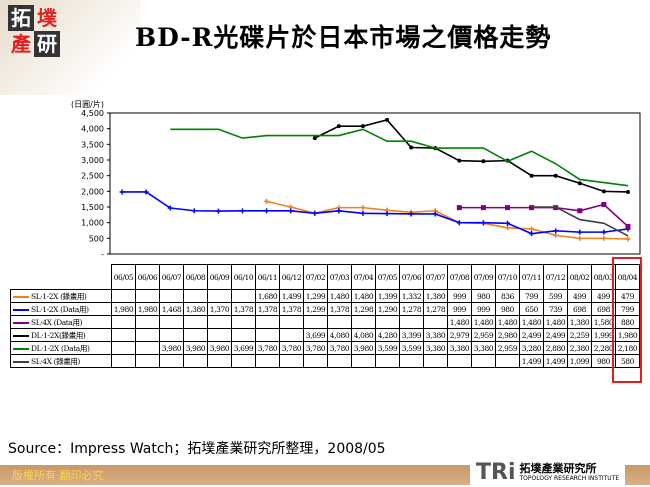 The width and height of the screenshot is (650, 487). What do you see at coordinates (171, 309) in the screenshot?
I see `data-label: 1,468` at bounding box center [171, 309].